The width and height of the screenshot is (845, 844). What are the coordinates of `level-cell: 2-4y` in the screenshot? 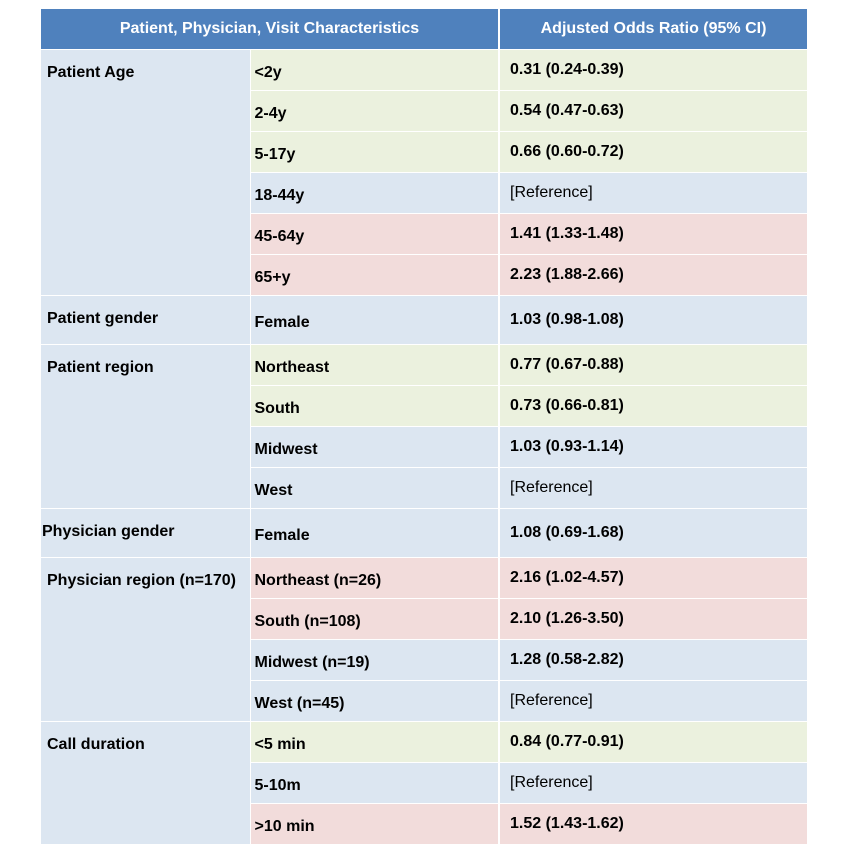 It's located at (374, 111).